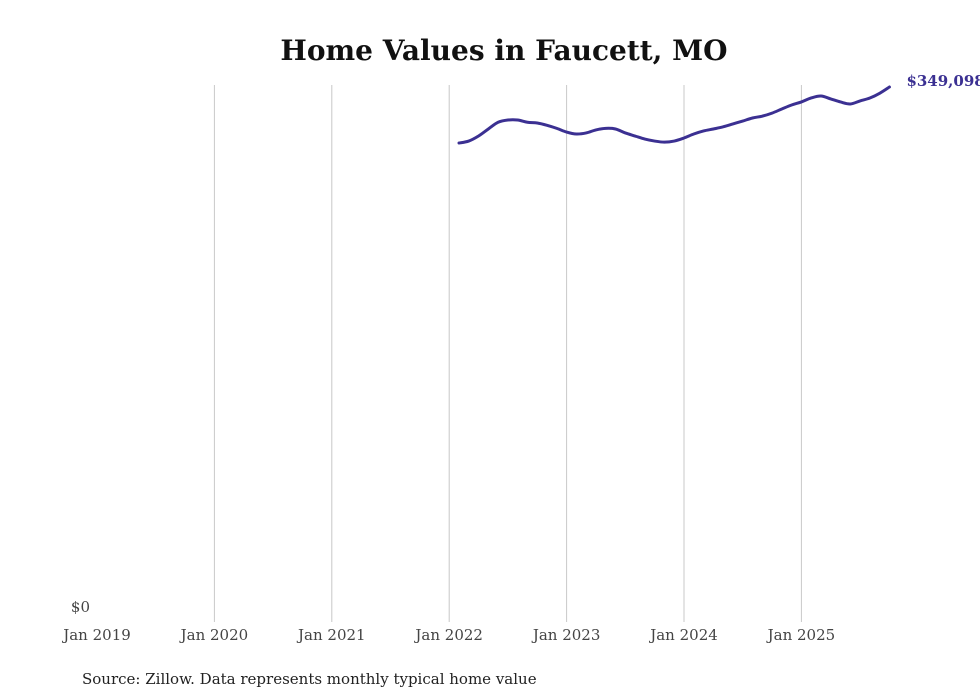 This screenshot has height=699, width=980. Describe the element at coordinates (943, 81) in the screenshot. I see `end-value-label: $349,098` at that location.